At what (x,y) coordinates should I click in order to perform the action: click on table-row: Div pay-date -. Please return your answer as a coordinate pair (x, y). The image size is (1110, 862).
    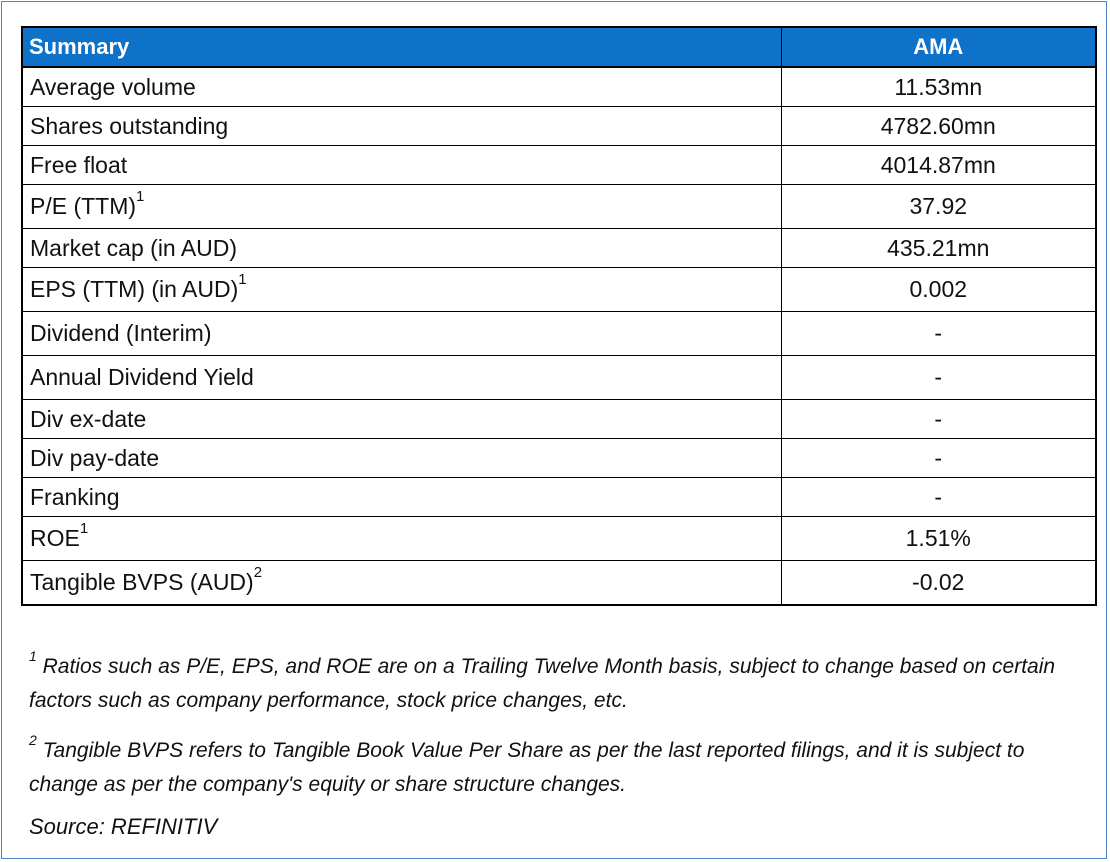
    Looking at the image, I should click on (559, 458).